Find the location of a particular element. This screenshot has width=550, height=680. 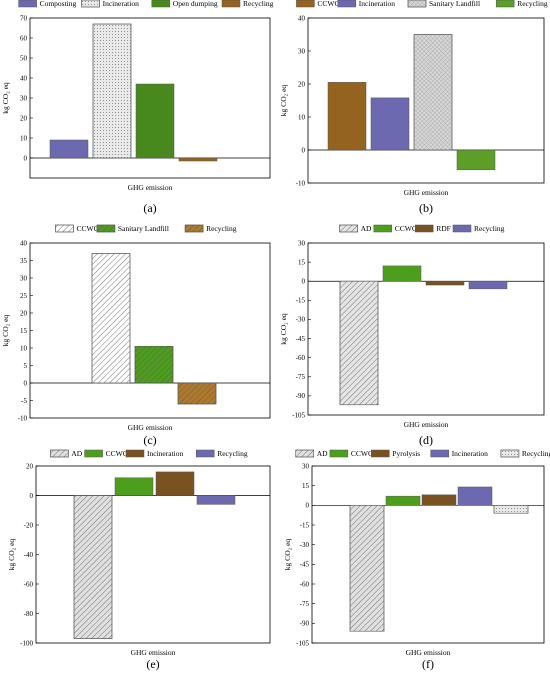

legend-entry: Pyrolysis is located at coordinates (406, 453).